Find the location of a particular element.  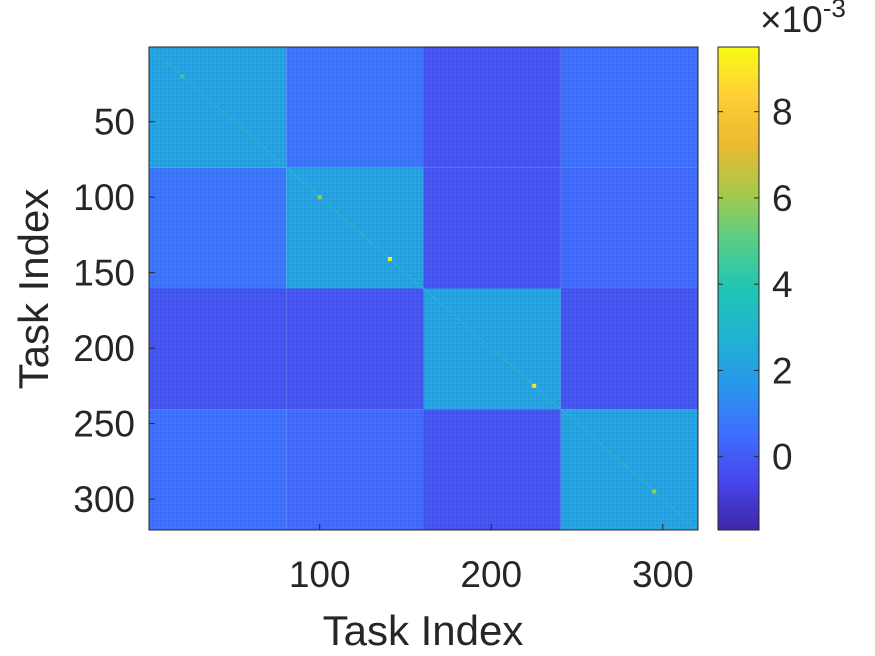

colorbar-tick-label: 2 is located at coordinates (782, 370).